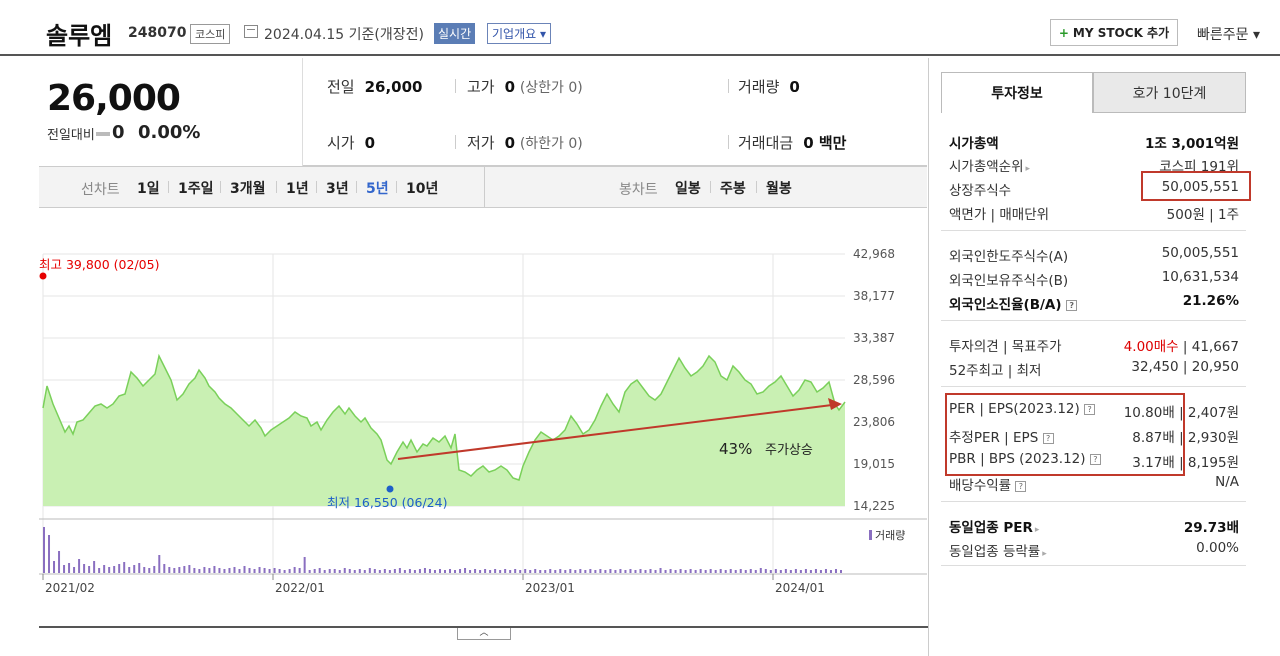 This screenshot has width=1280, height=656. I want to click on period-3m: 3개월, so click(248, 189).